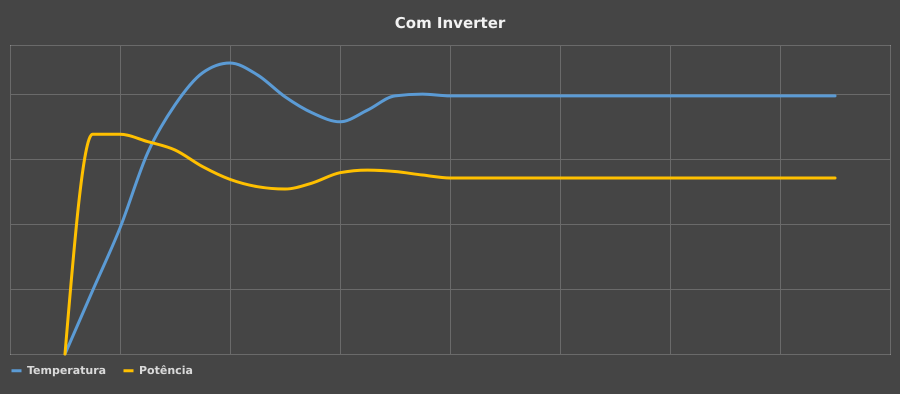  I want to click on legend-label: Potência, so click(166, 370).